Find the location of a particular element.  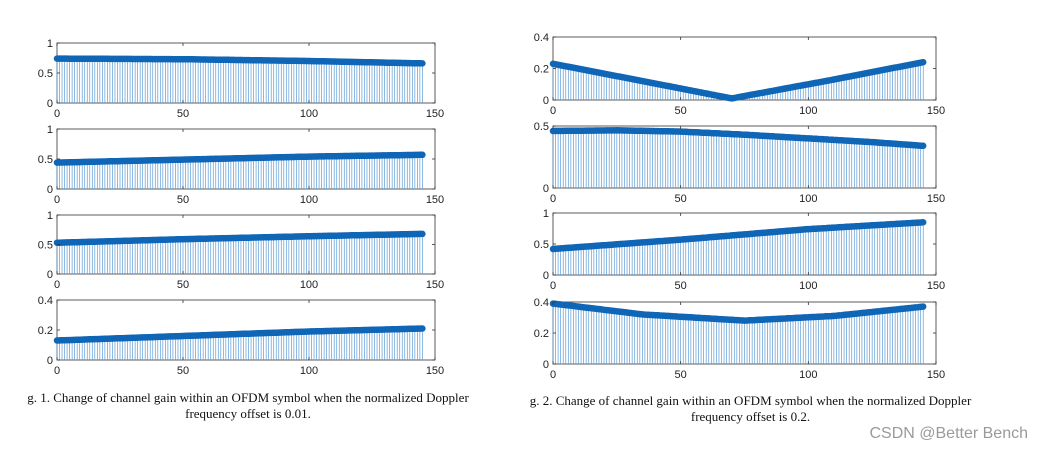

figure-2-caption-line-2: frequency offset is 0.2. is located at coordinates (750, 416).